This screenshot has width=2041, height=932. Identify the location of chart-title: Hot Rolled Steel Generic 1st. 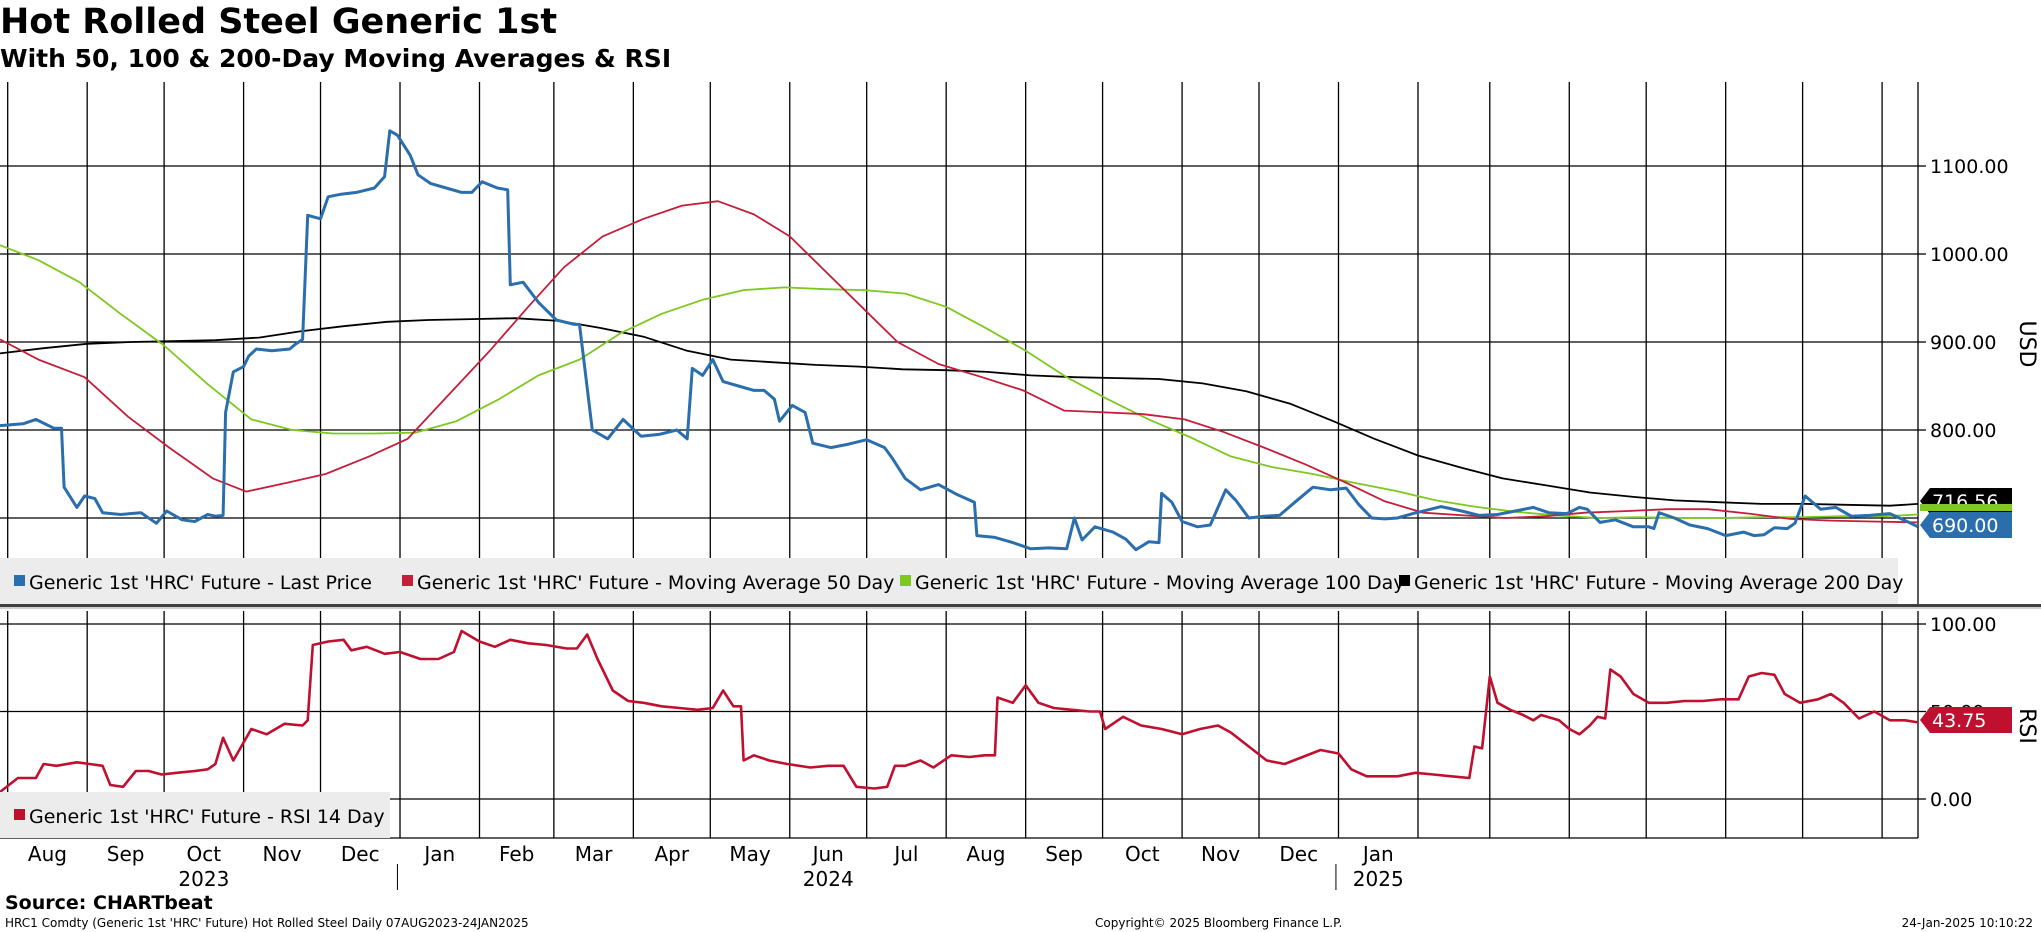
(279, 22).